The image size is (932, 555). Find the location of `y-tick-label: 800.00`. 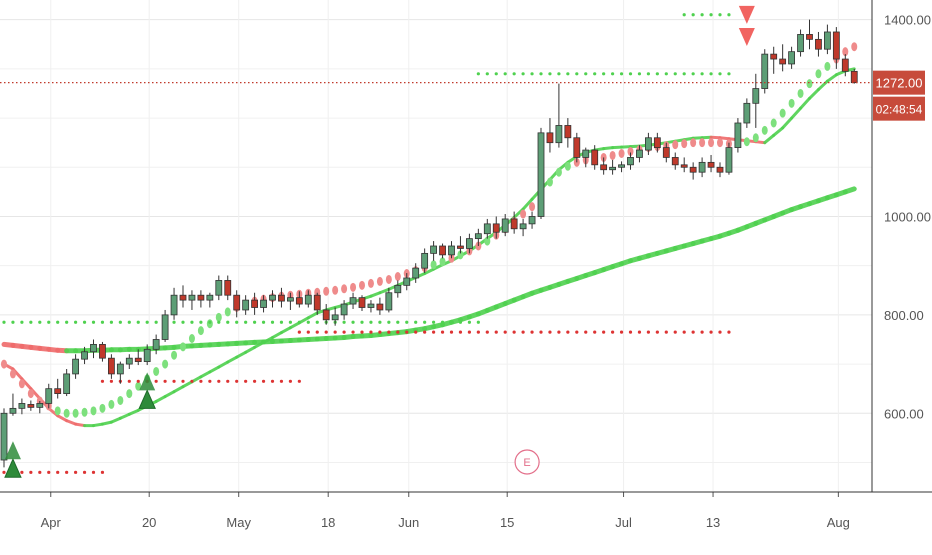

y-tick-label: 800.00 is located at coordinates (904, 315).